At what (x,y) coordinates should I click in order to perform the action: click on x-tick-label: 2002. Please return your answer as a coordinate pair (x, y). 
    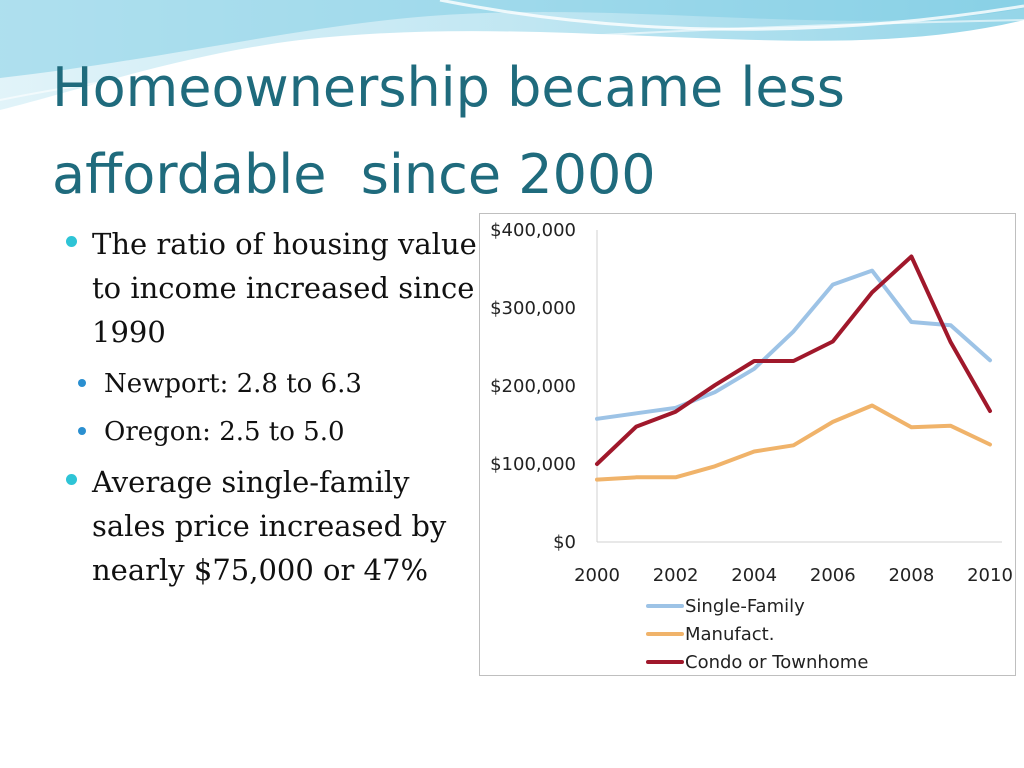
    Looking at the image, I should click on (676, 575).